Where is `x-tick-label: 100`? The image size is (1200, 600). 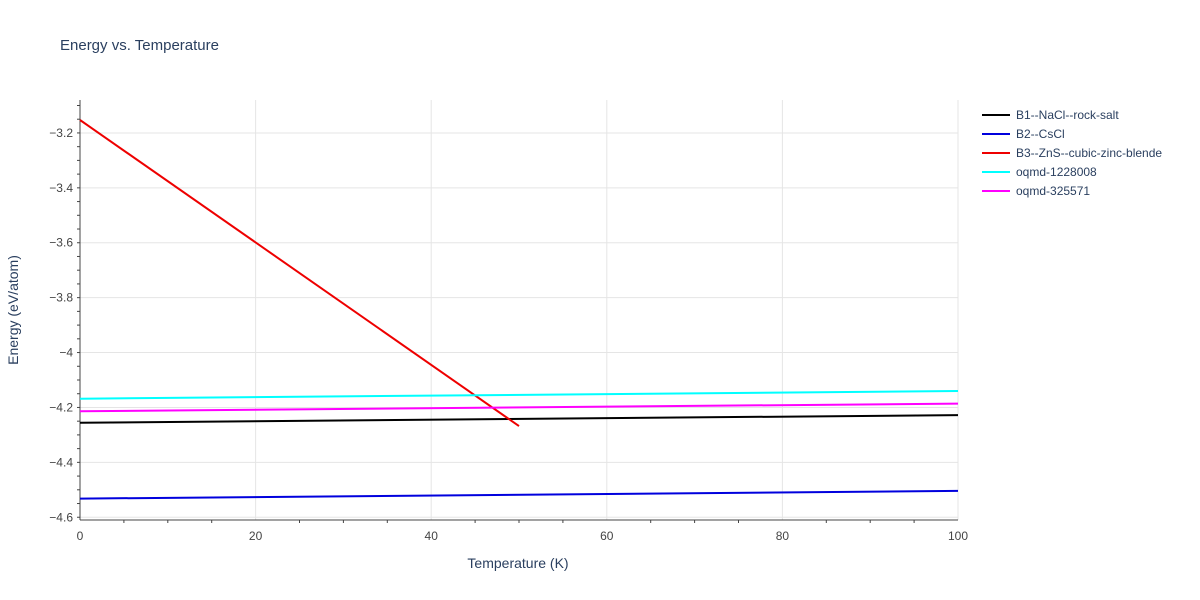
x-tick-label: 100 is located at coordinates (958, 536).